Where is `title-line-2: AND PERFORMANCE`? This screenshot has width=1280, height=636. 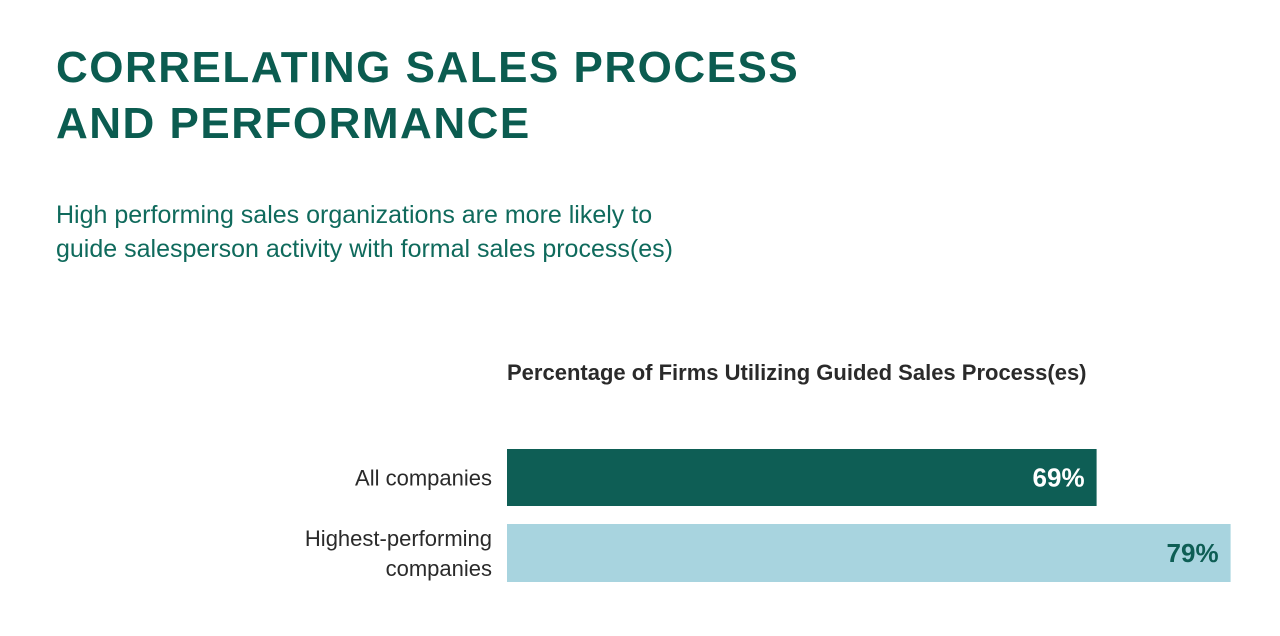
title-line-2: AND PERFORMANCE is located at coordinates (293, 123).